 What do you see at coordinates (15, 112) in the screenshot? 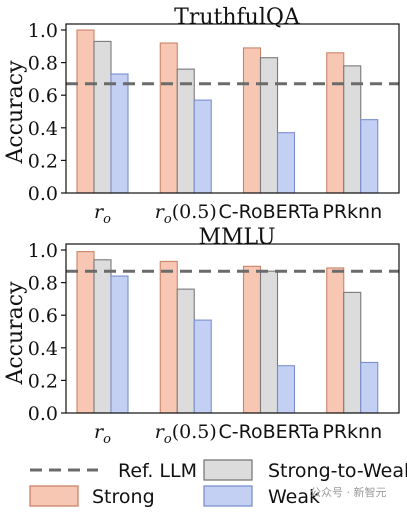
I see `truthfulqa-ylabel: Accuracy` at bounding box center [15, 112].